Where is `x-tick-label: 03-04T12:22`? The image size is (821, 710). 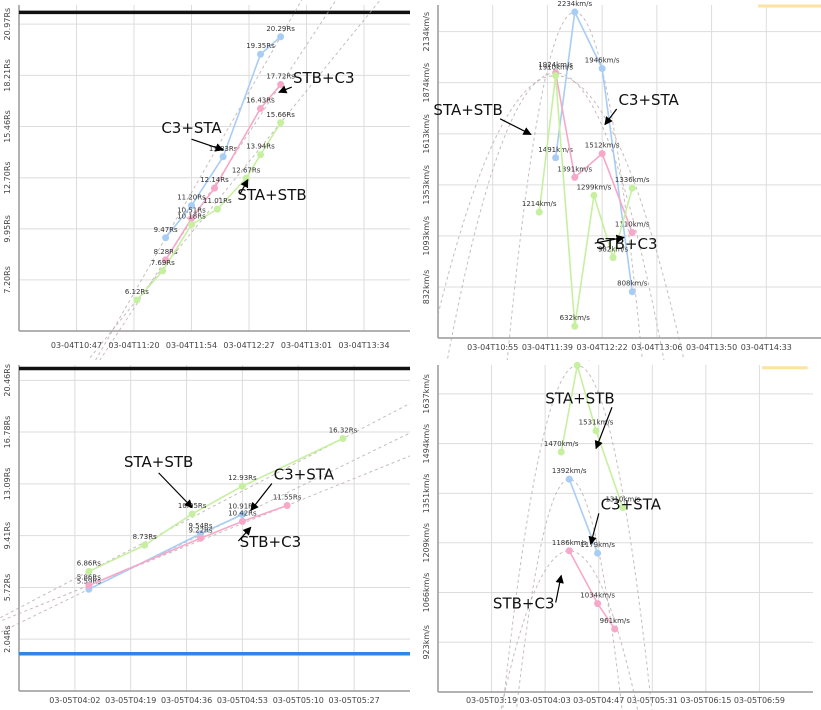
x-tick-label: 03-04T12:22 is located at coordinates (602, 347).